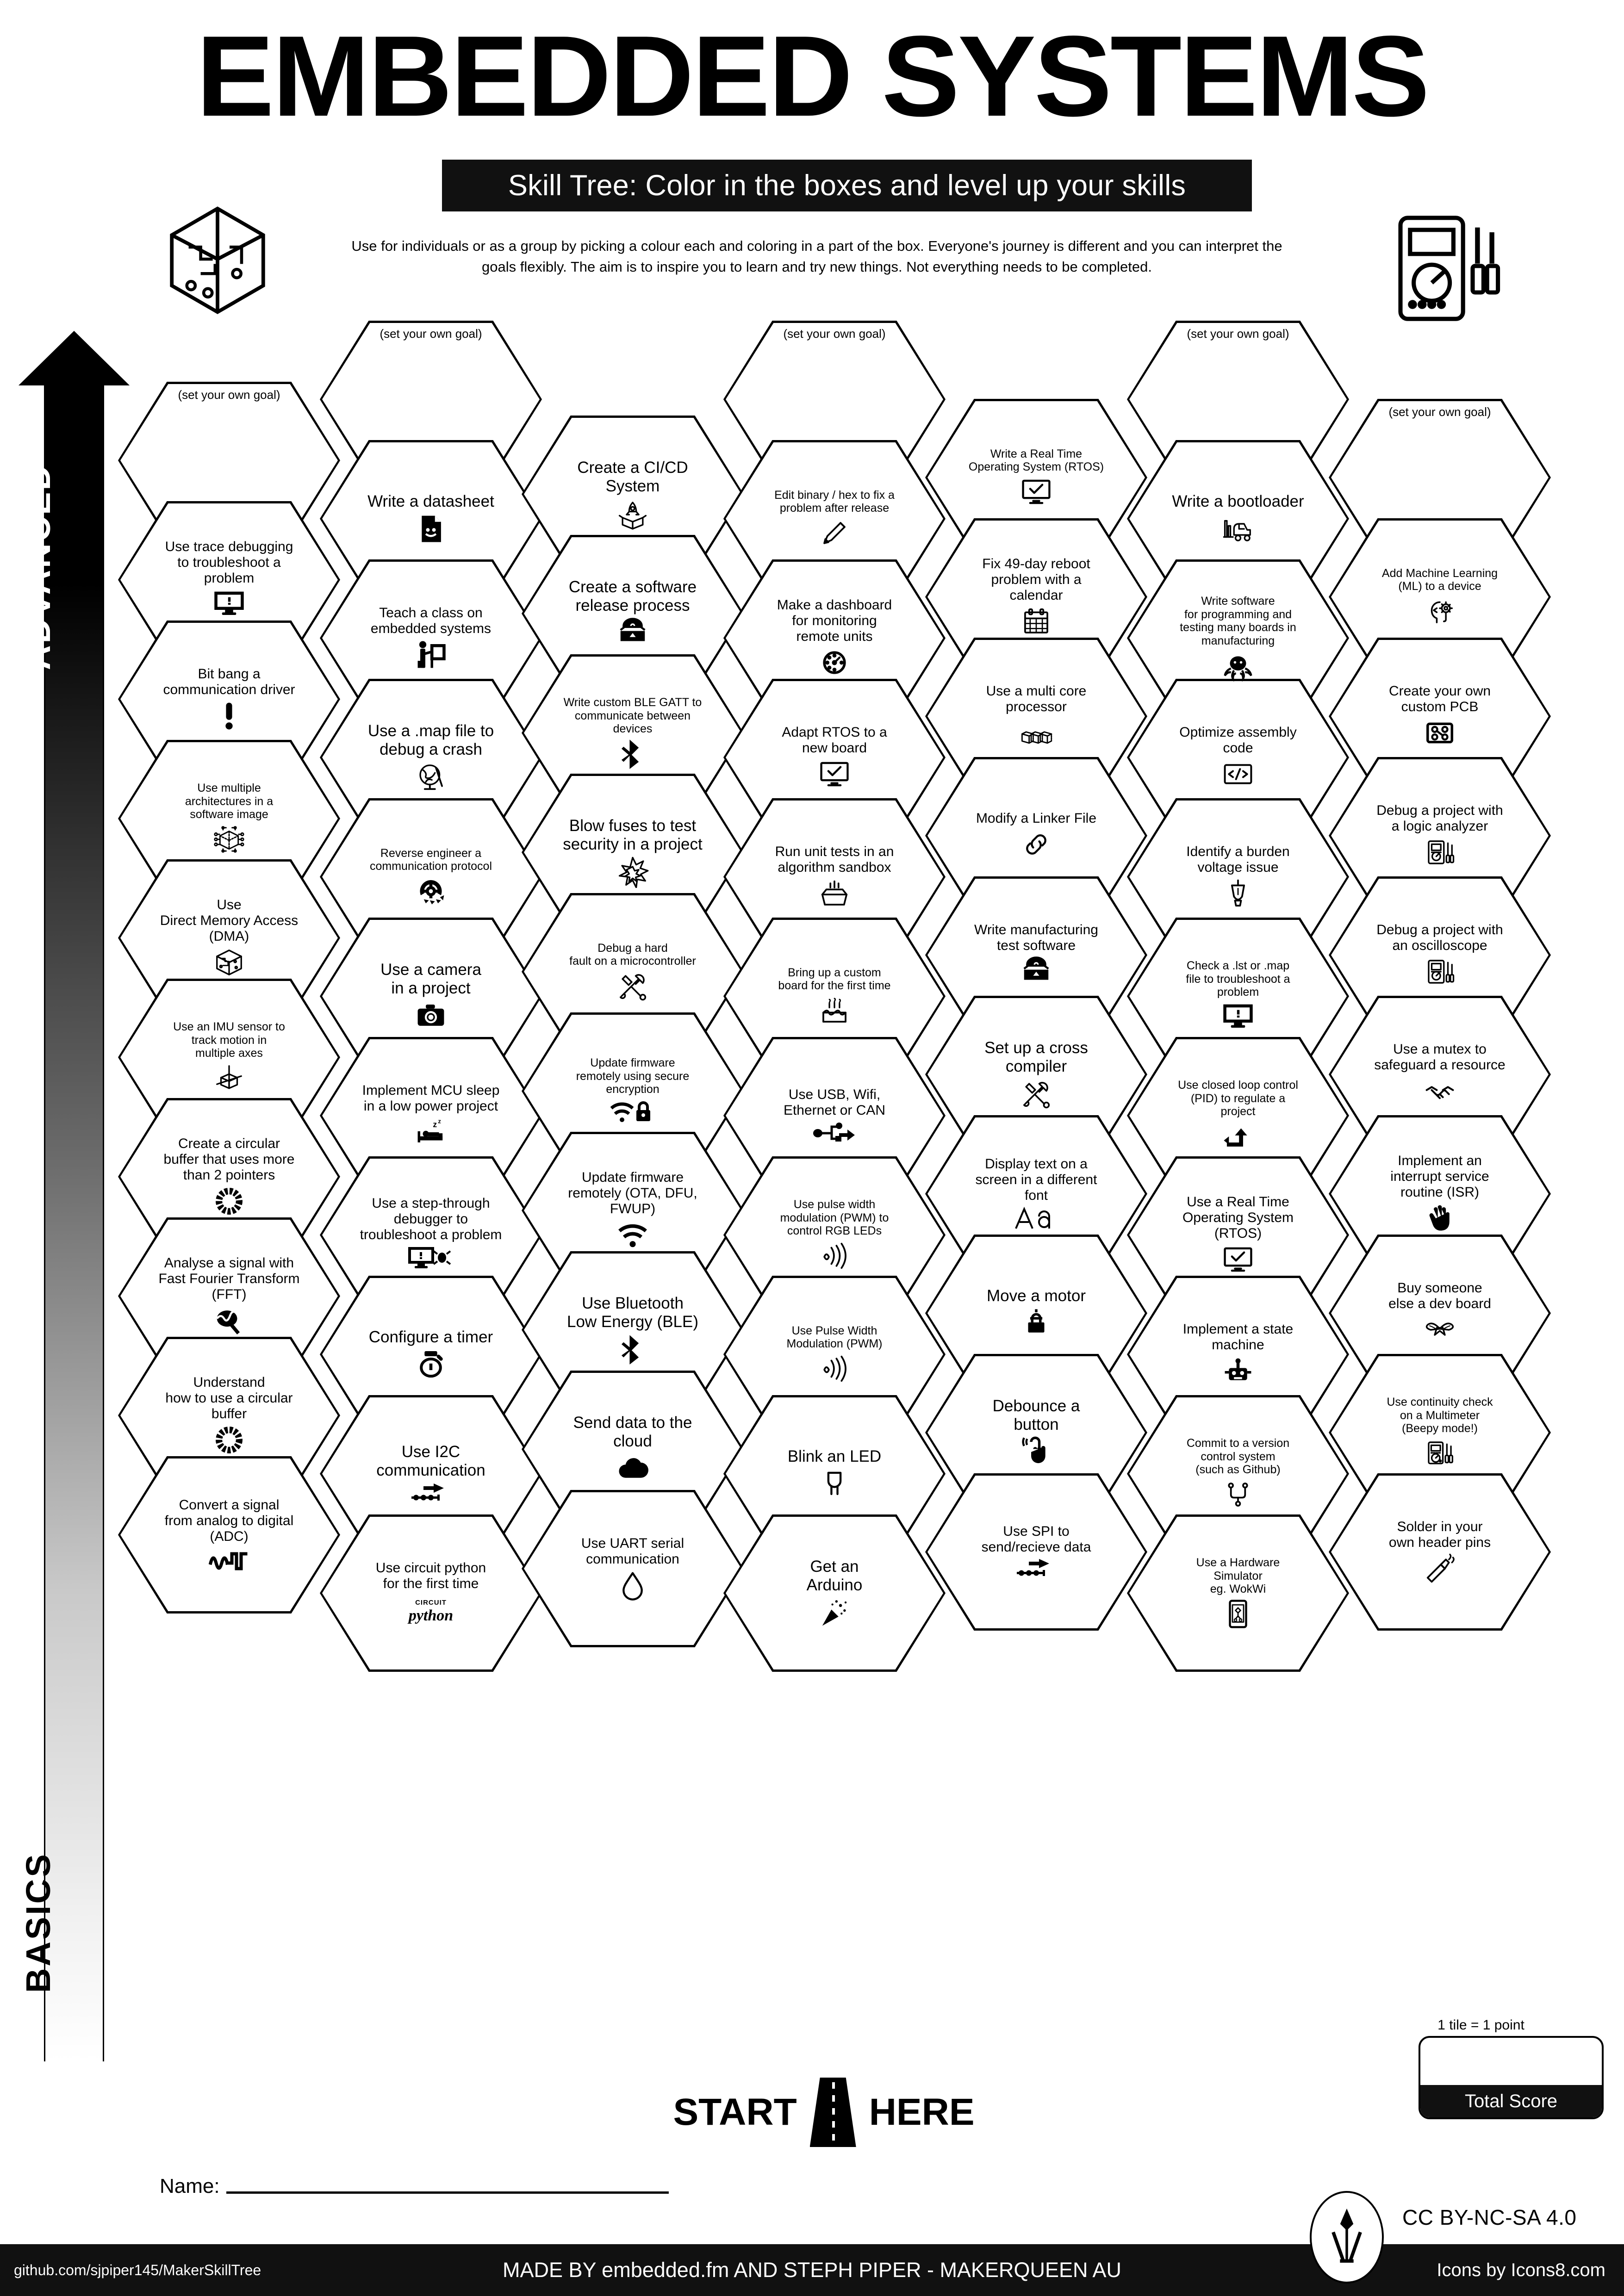 This screenshot has width=1624, height=2296. I want to click on skill-hex-tile: Use SPI to send/recieve data, so click(1036, 1552).